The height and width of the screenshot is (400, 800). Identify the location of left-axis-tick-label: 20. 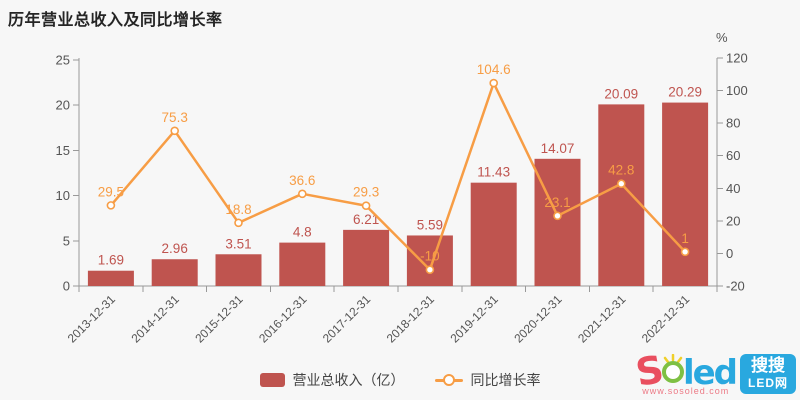
(63, 105).